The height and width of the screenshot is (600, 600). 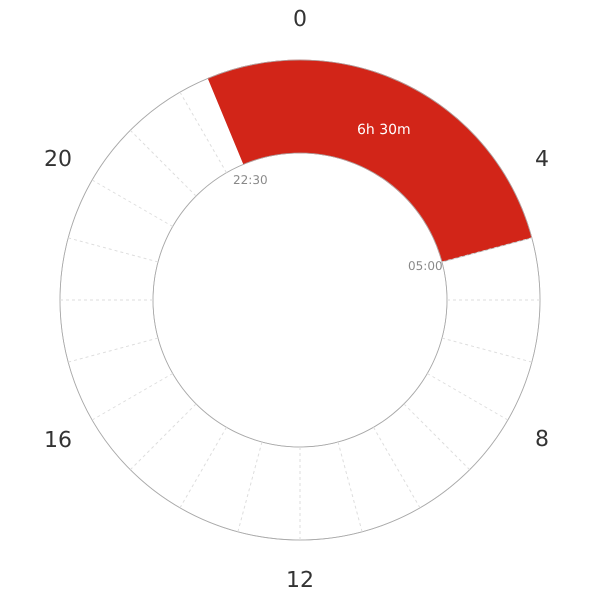 What do you see at coordinates (58, 440) in the screenshot?
I see `text: 16` at bounding box center [58, 440].